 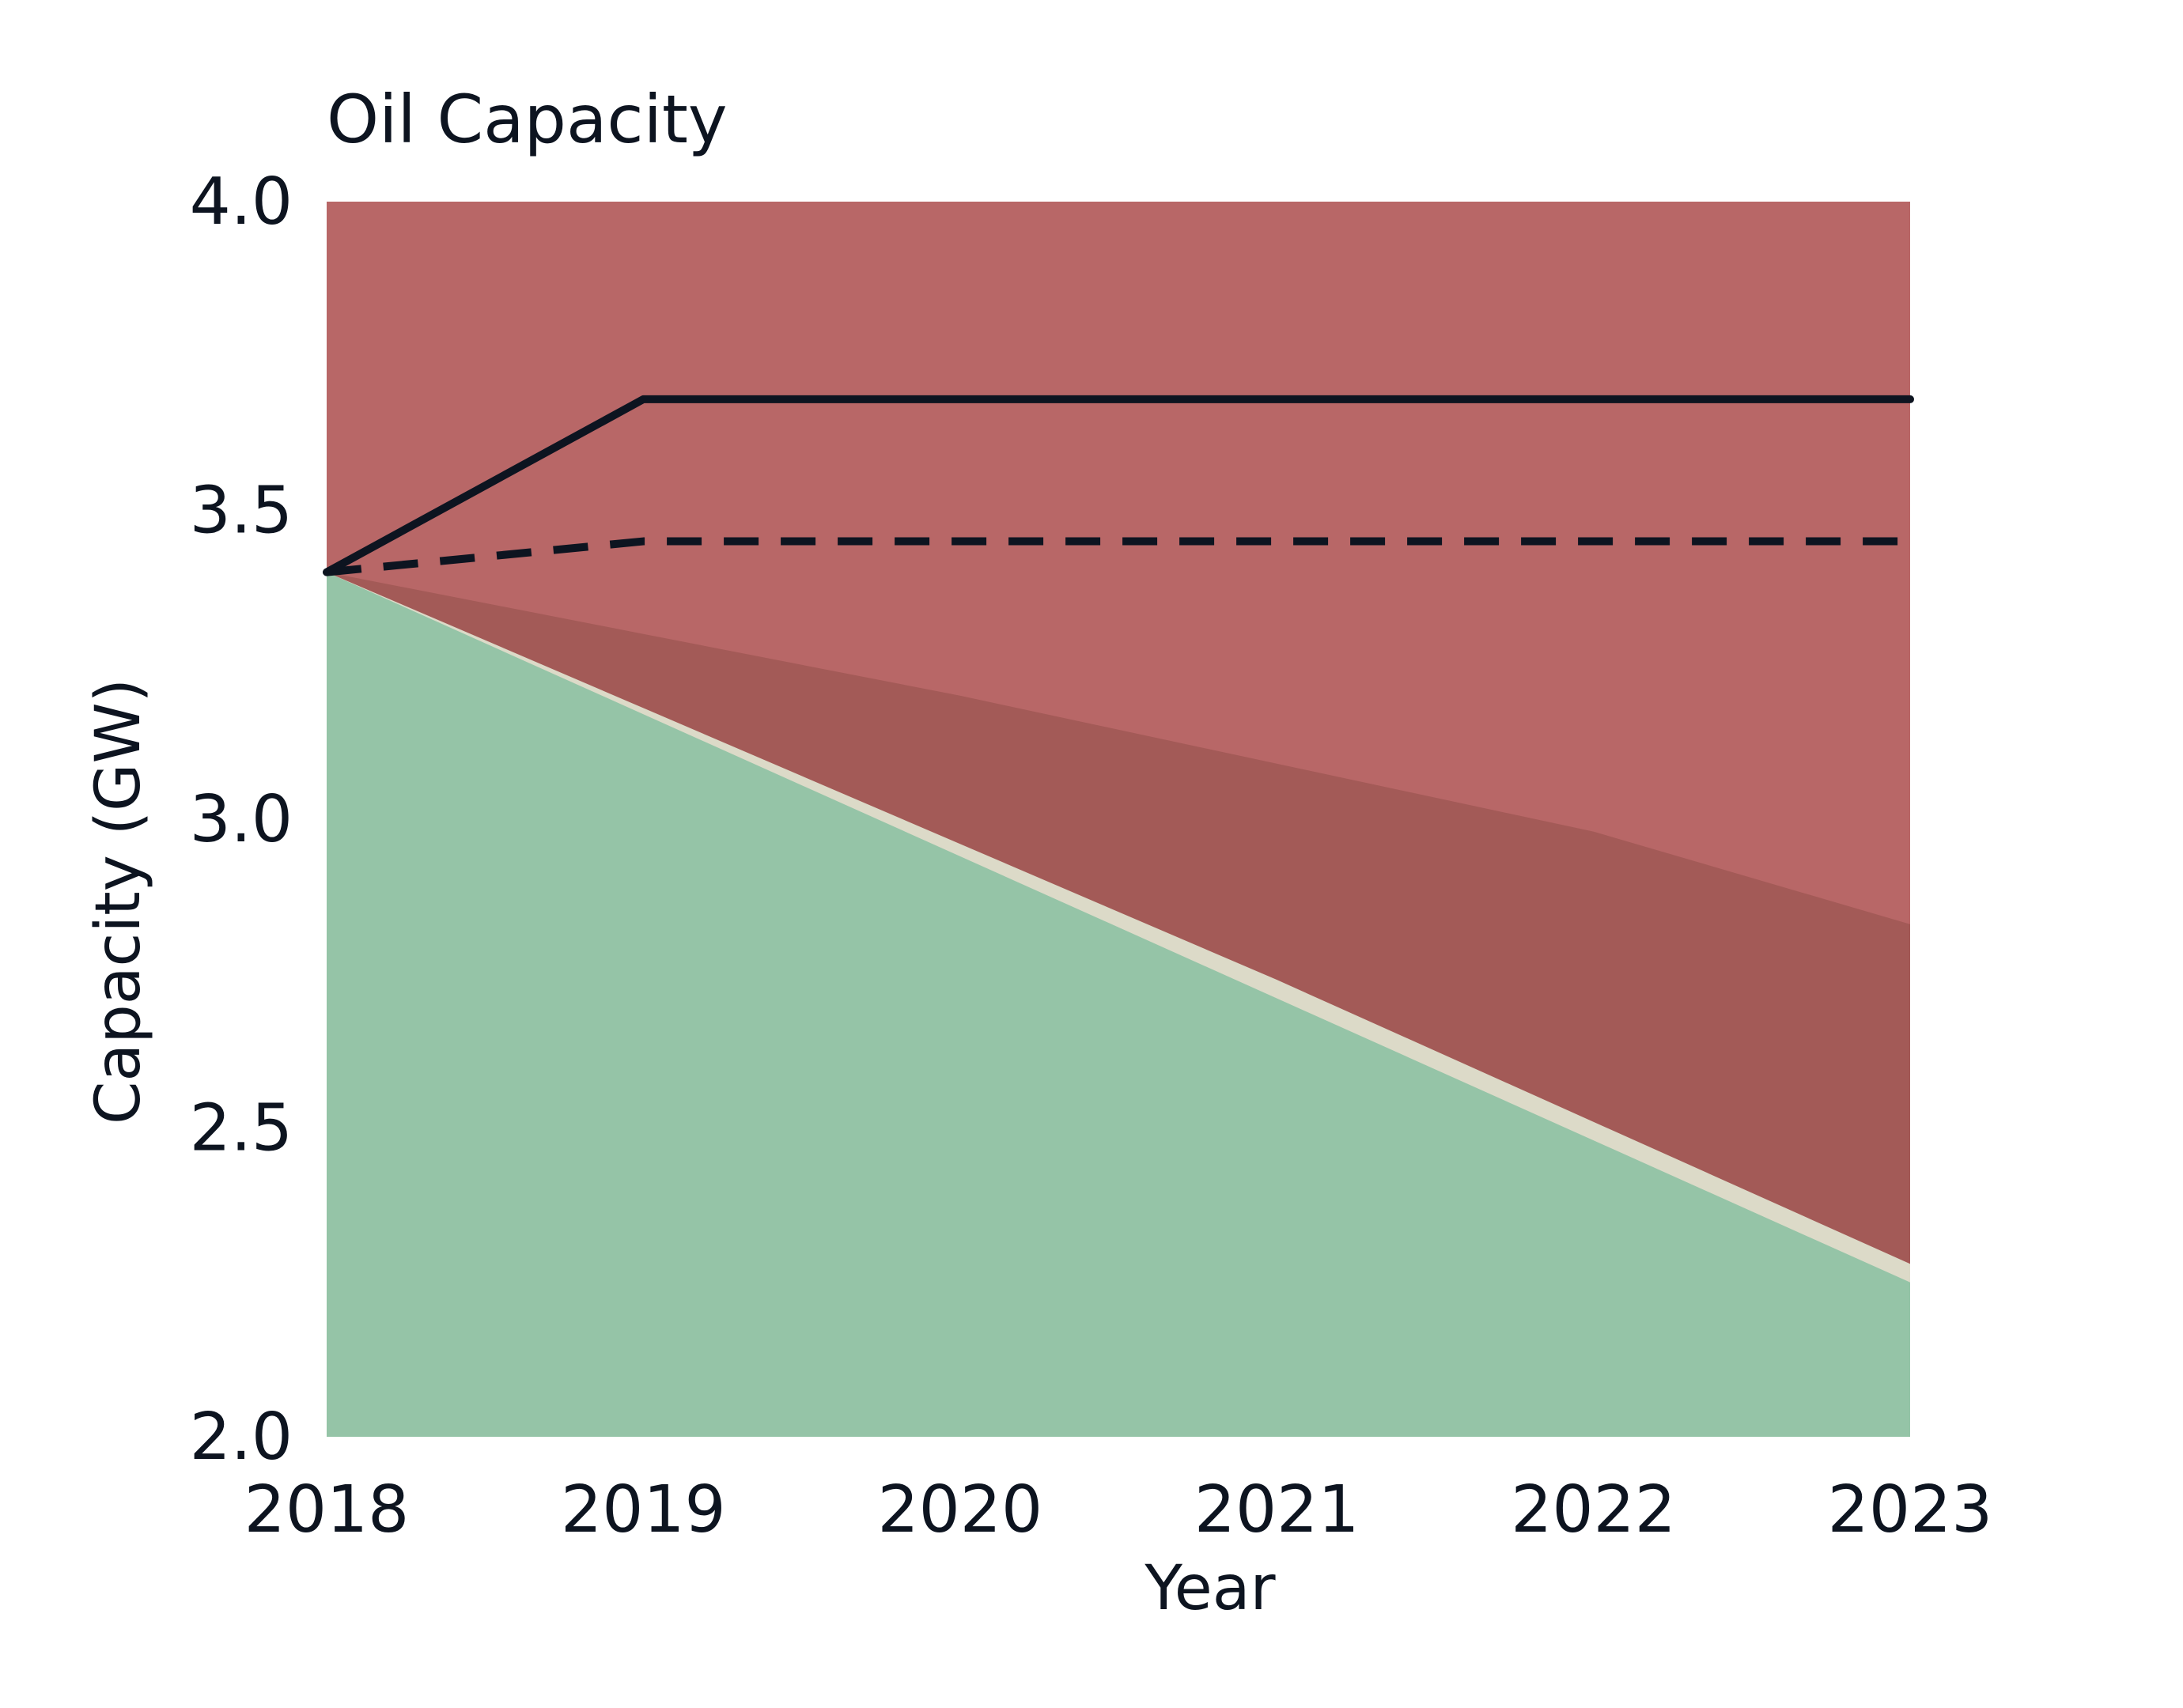 I want to click on solid-line, so click(x=1118, y=485).